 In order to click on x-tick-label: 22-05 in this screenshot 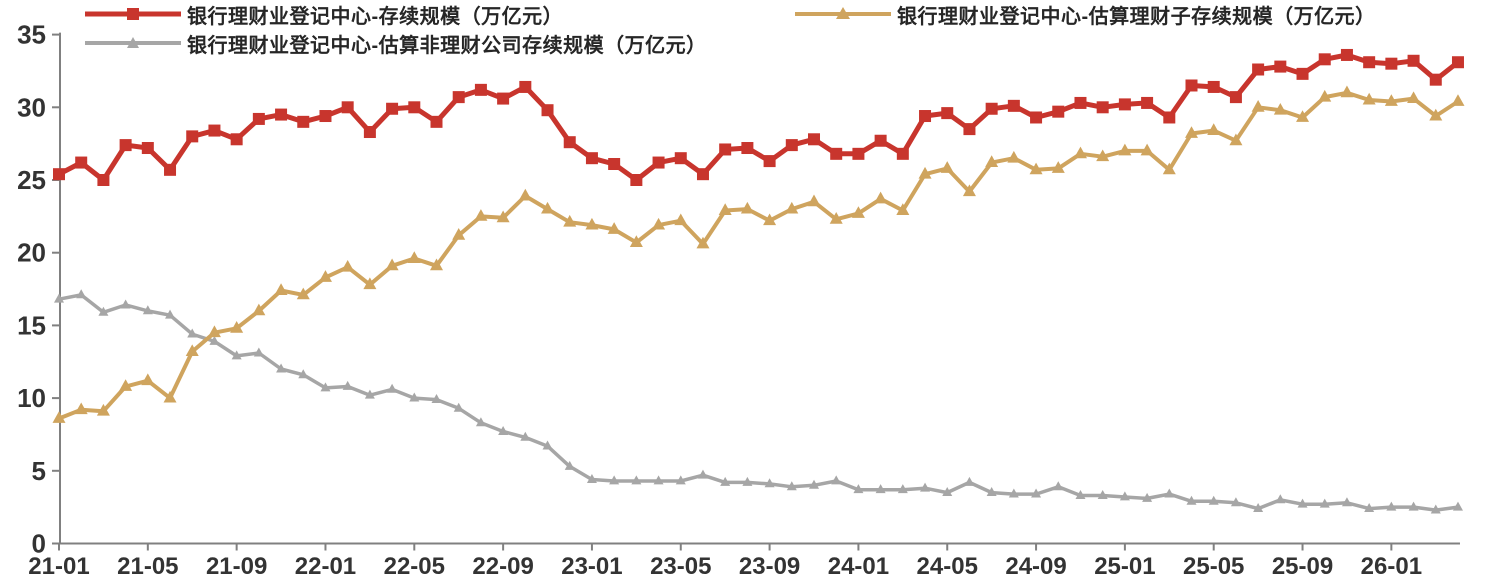, I will do `click(414, 566)`.